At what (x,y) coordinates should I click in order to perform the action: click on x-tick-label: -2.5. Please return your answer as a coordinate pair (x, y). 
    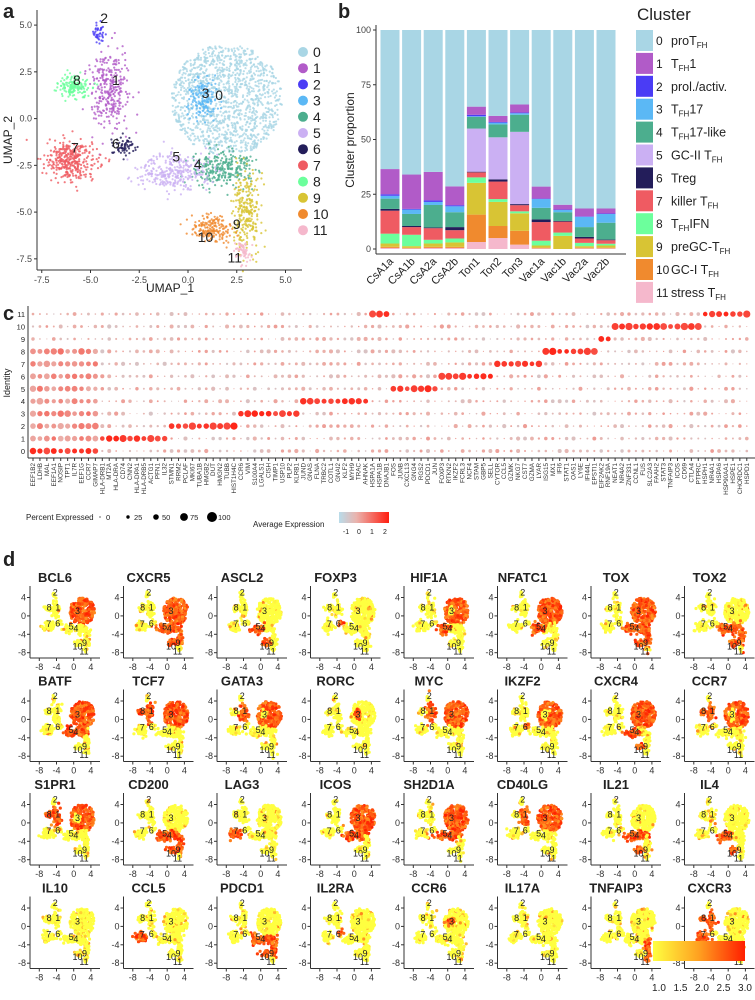
    Looking at the image, I should click on (139, 280).